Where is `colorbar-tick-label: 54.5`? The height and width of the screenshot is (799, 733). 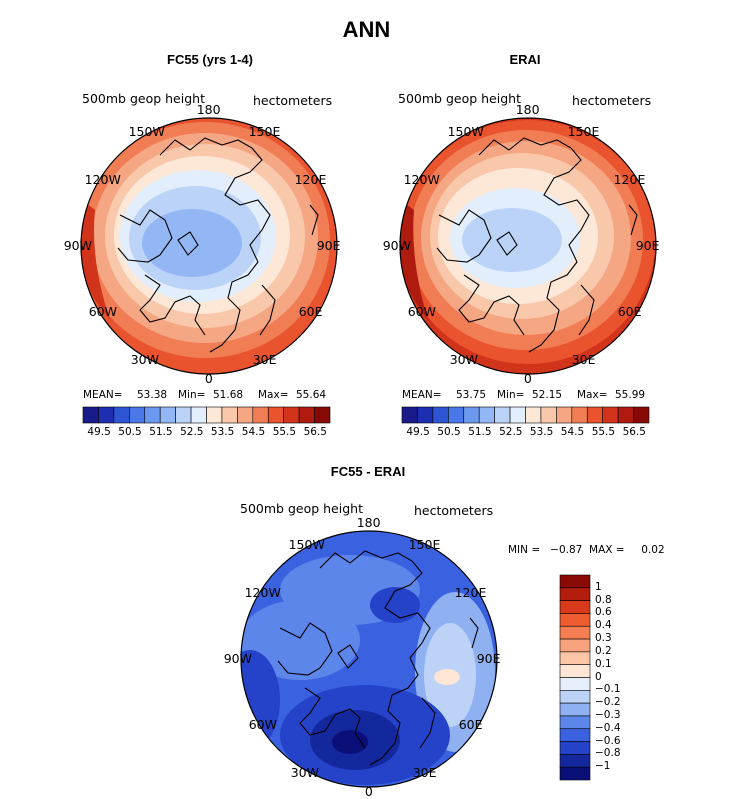
colorbar-tick-label: 54.5 is located at coordinates (253, 432).